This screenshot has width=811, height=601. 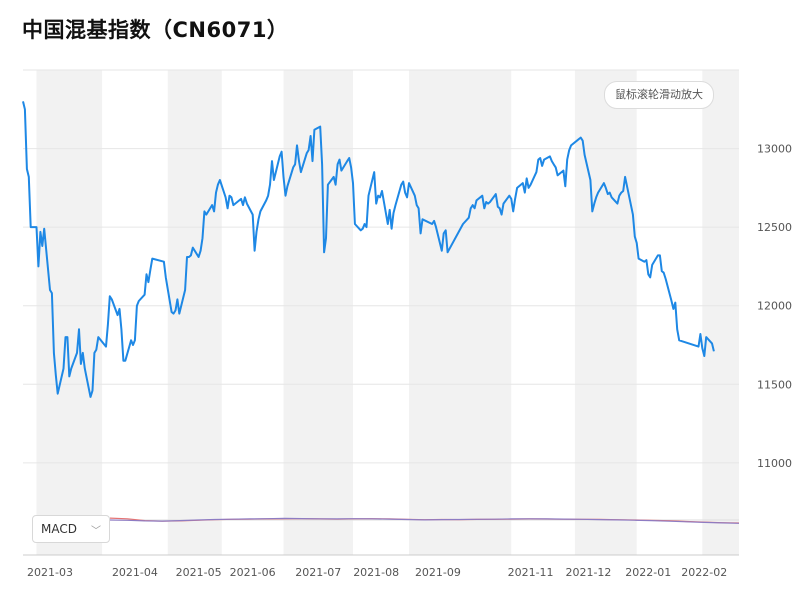 I want to click on indicator-select: MACD ﹀, so click(x=71, y=529).